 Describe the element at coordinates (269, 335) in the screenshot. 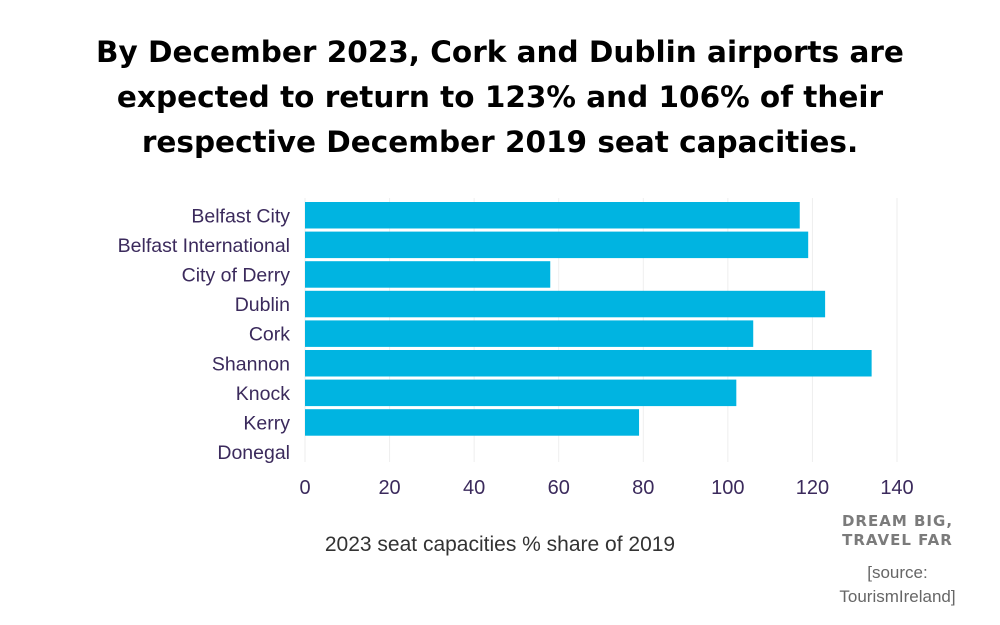

I see `category-label: Cork` at that location.